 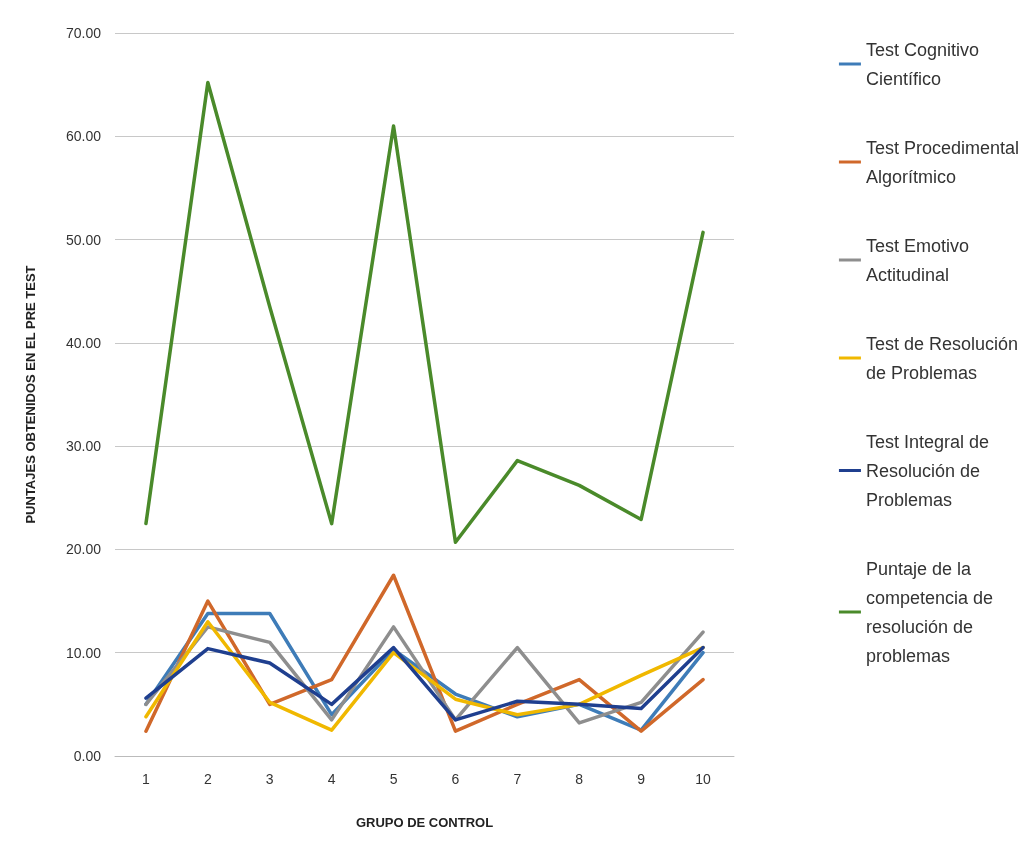 I want to click on legend-label: Test Emotivo Actitudinal, so click(x=917, y=260).